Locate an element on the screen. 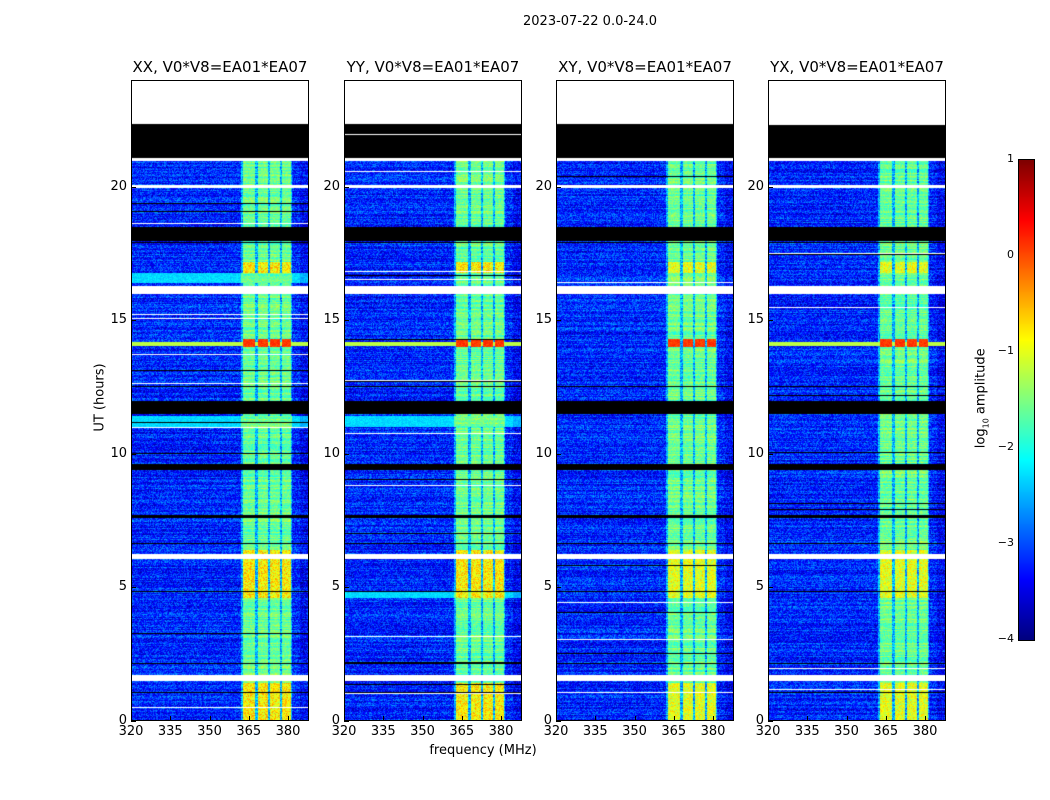 The image size is (1050, 800). panel-title: XY, V0*V8=EA01*EA07 is located at coordinates (645, 67).